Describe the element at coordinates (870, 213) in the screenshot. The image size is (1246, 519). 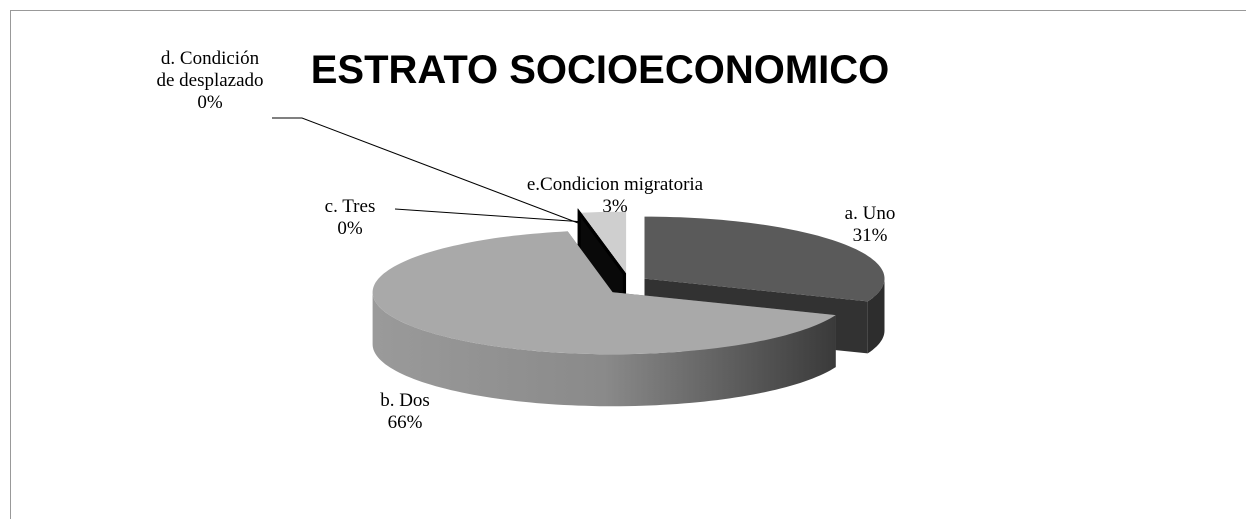
I see `category-label: a. Uno` at that location.